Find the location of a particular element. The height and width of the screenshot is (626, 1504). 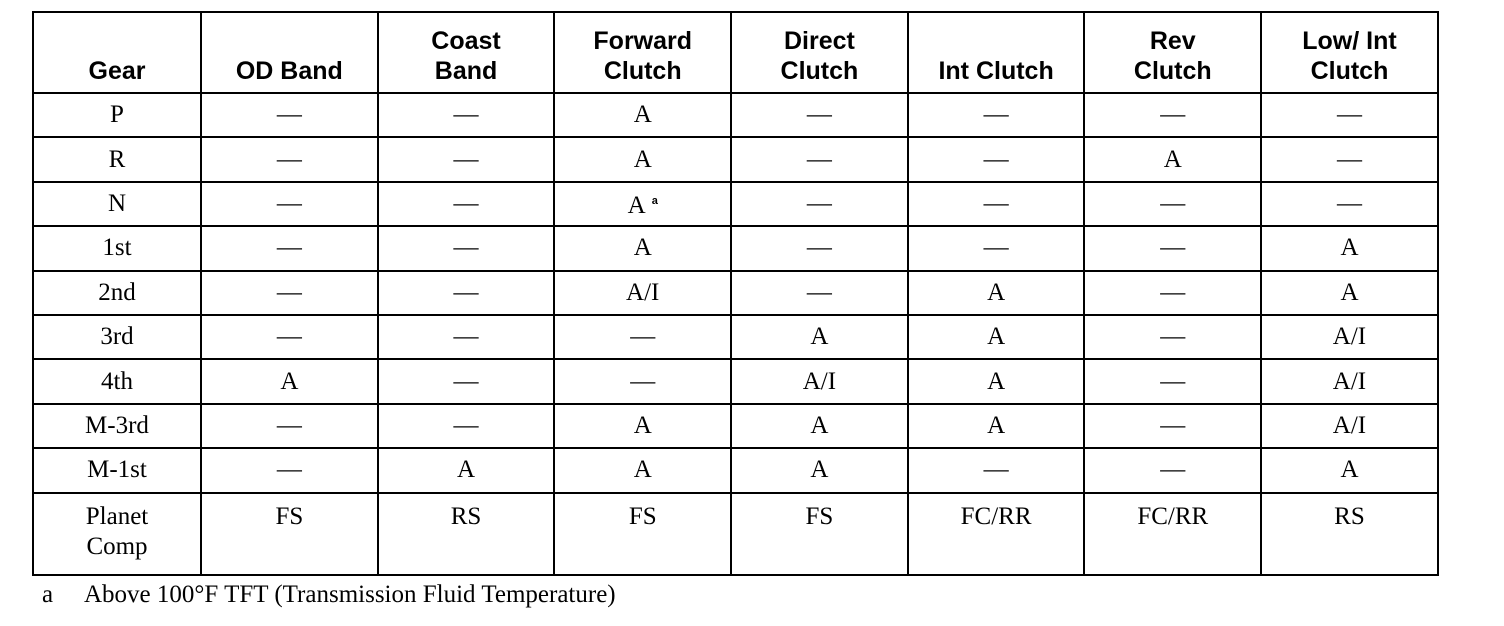

gear-label-line: Comp is located at coordinates (117, 546).